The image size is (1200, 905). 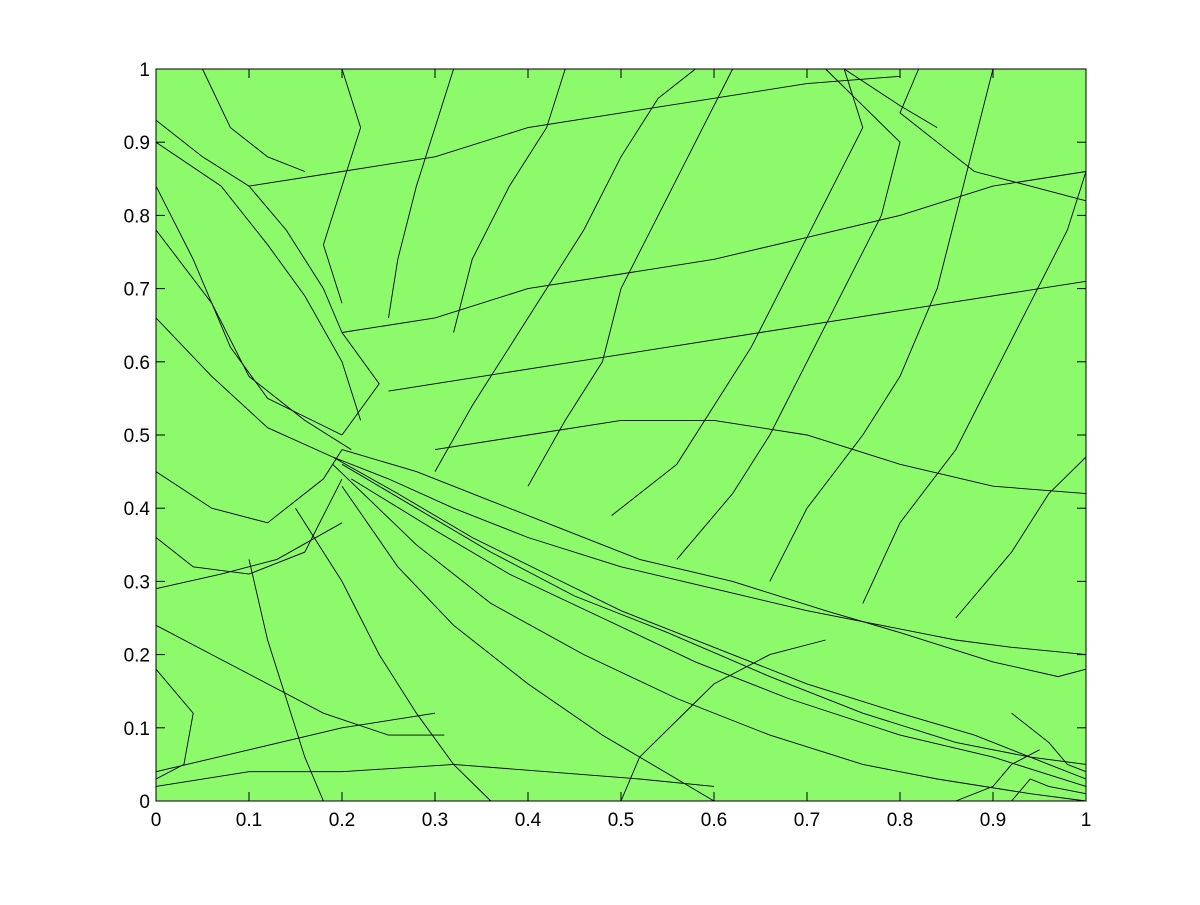 I want to click on x-tick-label: 0.2, so click(x=342, y=820).